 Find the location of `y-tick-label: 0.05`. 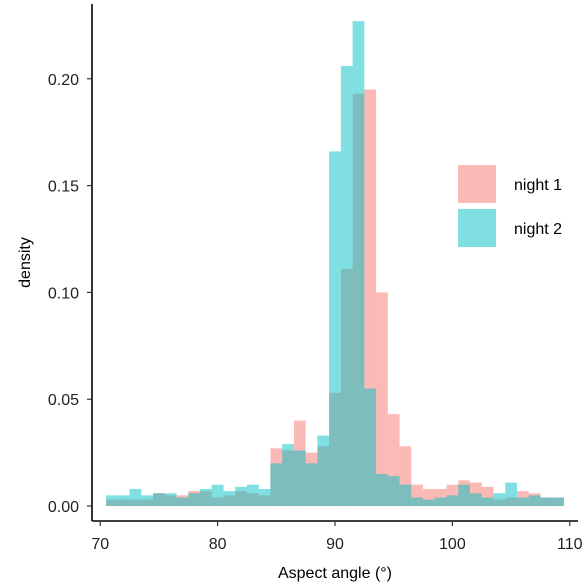

y-tick-label: 0.05 is located at coordinates (63, 400).